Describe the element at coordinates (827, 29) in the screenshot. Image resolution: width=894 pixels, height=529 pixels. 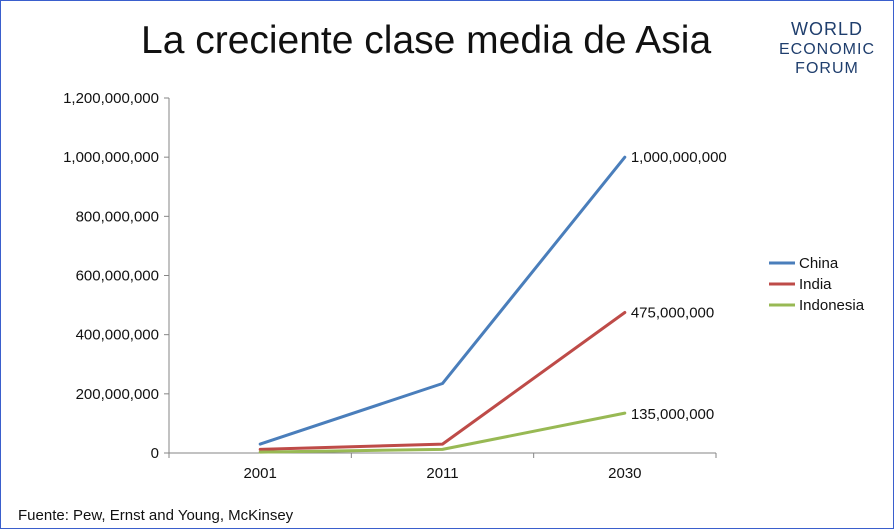
I see `logo-line-world: WORLD` at that location.